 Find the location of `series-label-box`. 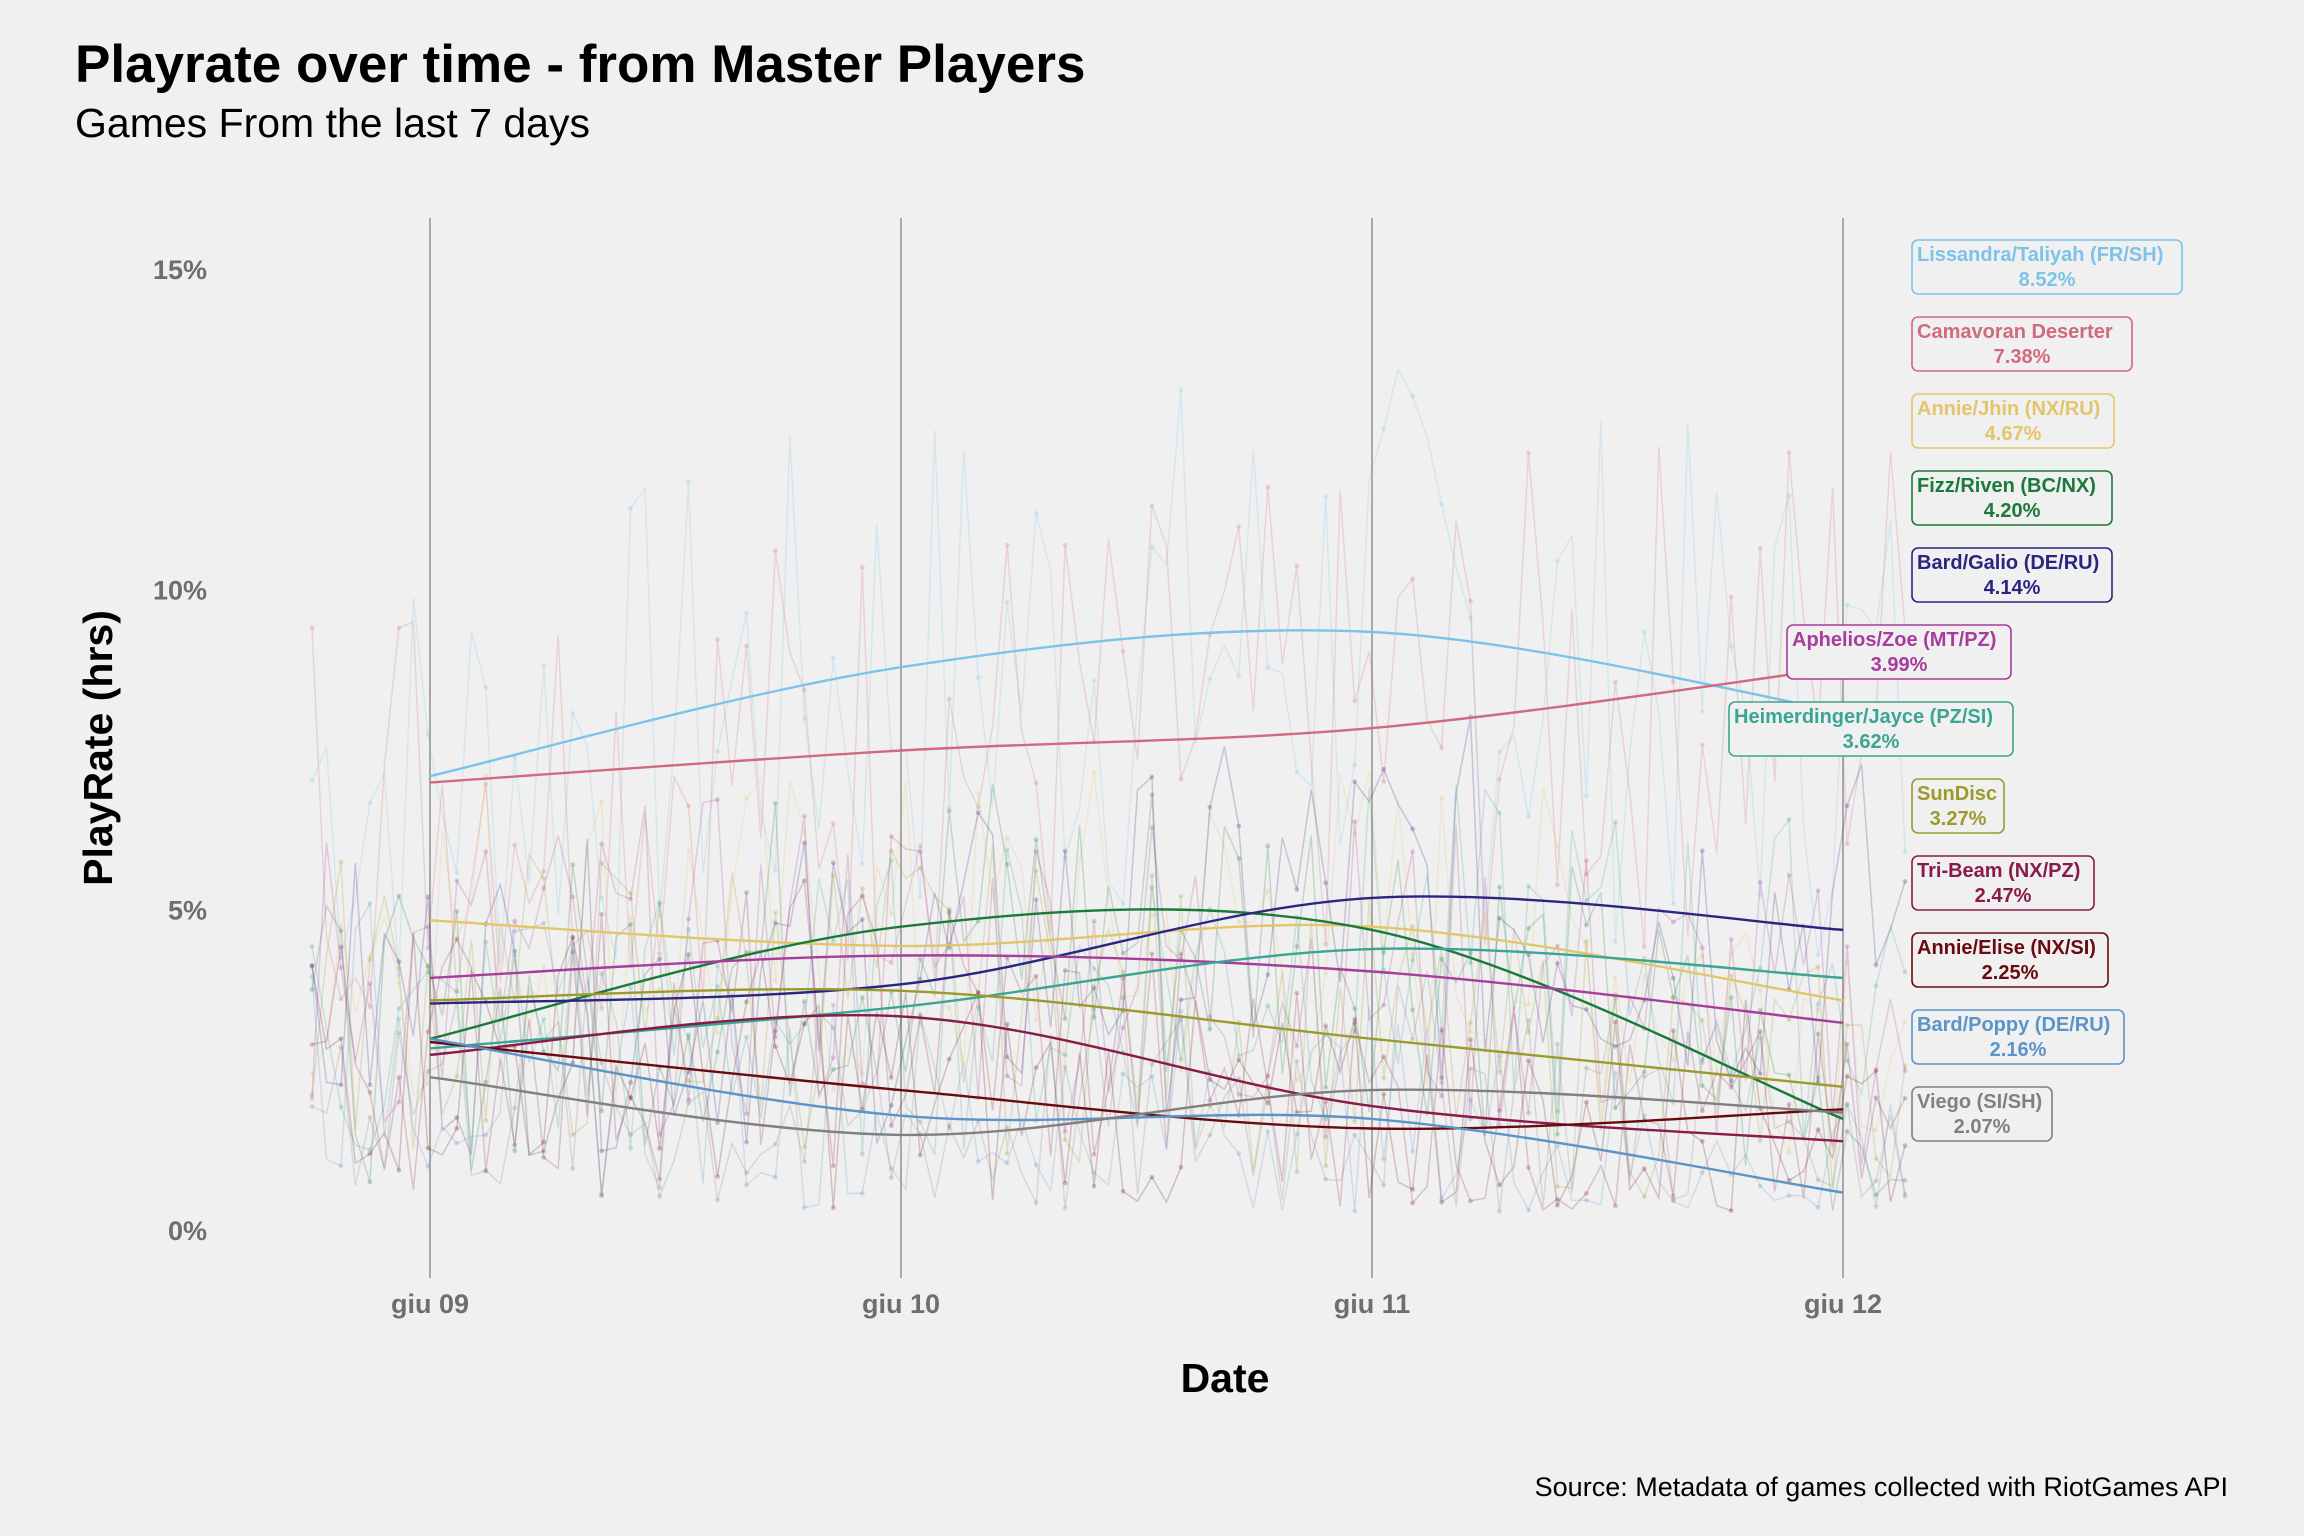

series-label-box is located at coordinates (1958, 806).